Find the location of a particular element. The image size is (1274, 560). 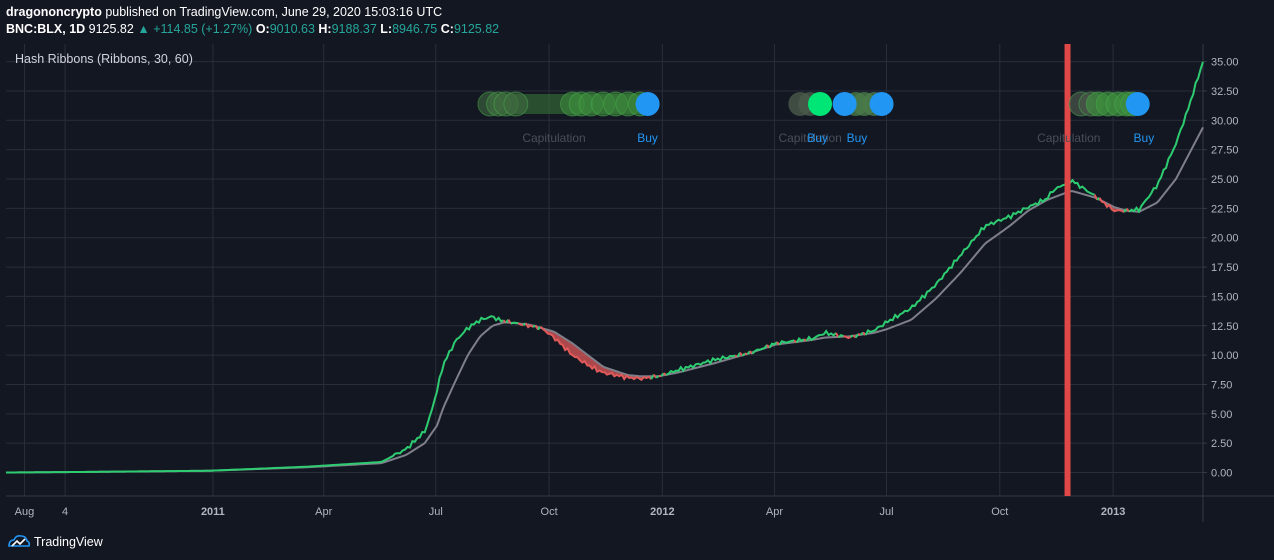

y-tick-label: 30.00 is located at coordinates (1225, 121).